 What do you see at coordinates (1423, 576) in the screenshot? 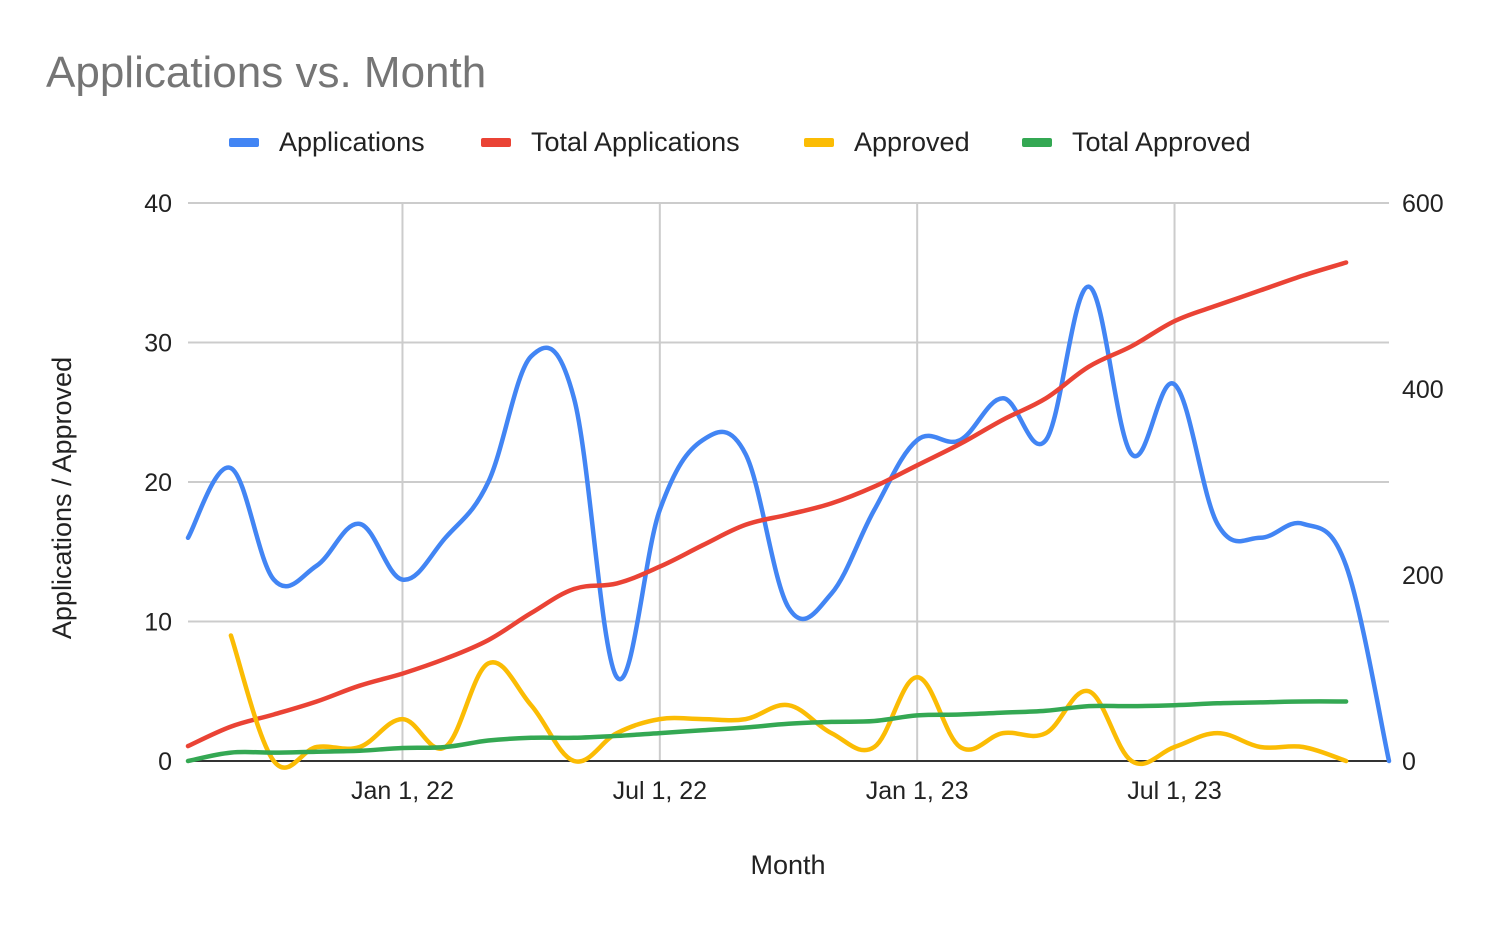
I see `y-right-tick-label: 200` at bounding box center [1423, 576].